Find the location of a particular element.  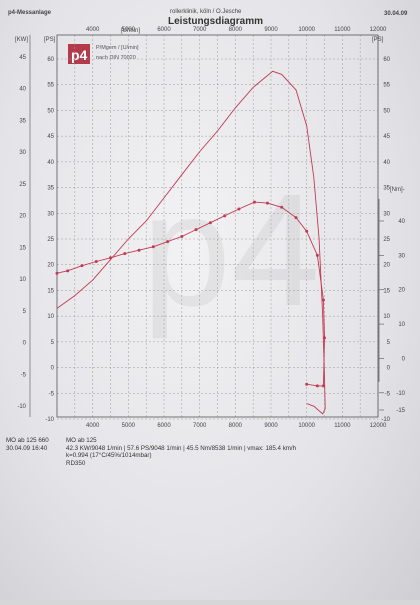

ps-tick-label-left: 50 is located at coordinates (50, 111).